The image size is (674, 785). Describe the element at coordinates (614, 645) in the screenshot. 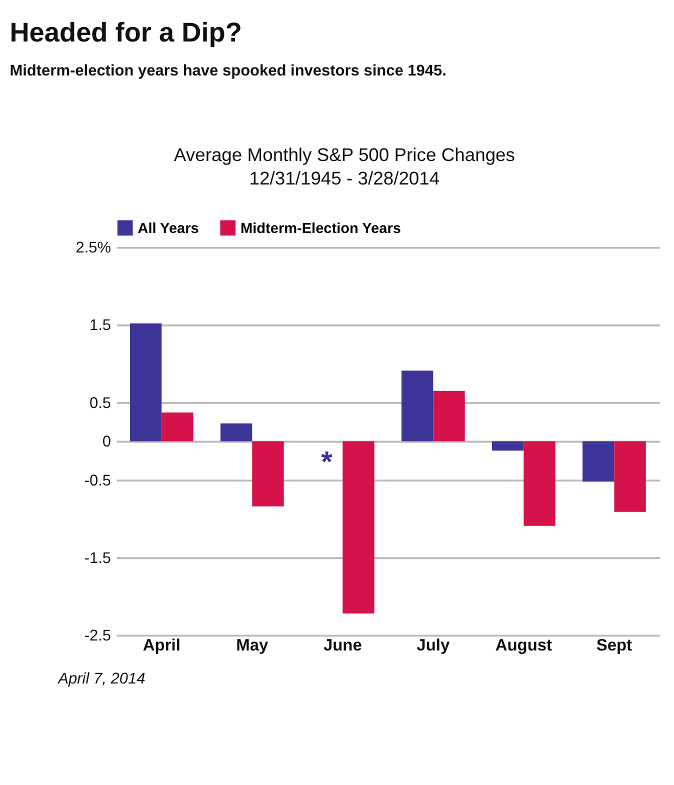

I see `x-tick-label: Sept` at that location.